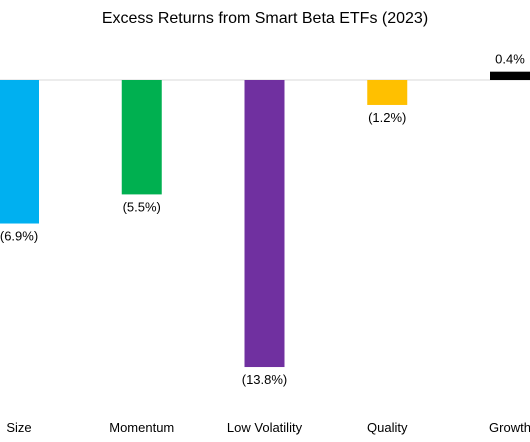 The width and height of the screenshot is (530, 442). What do you see at coordinates (387, 117) in the screenshot?
I see `data-label-quality: (1.2%)` at bounding box center [387, 117].